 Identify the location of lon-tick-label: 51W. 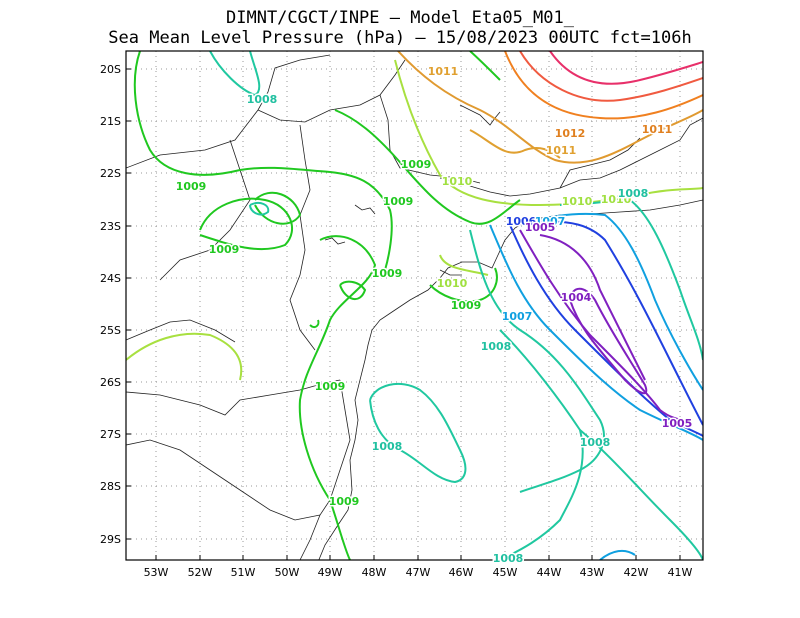
(243, 572).